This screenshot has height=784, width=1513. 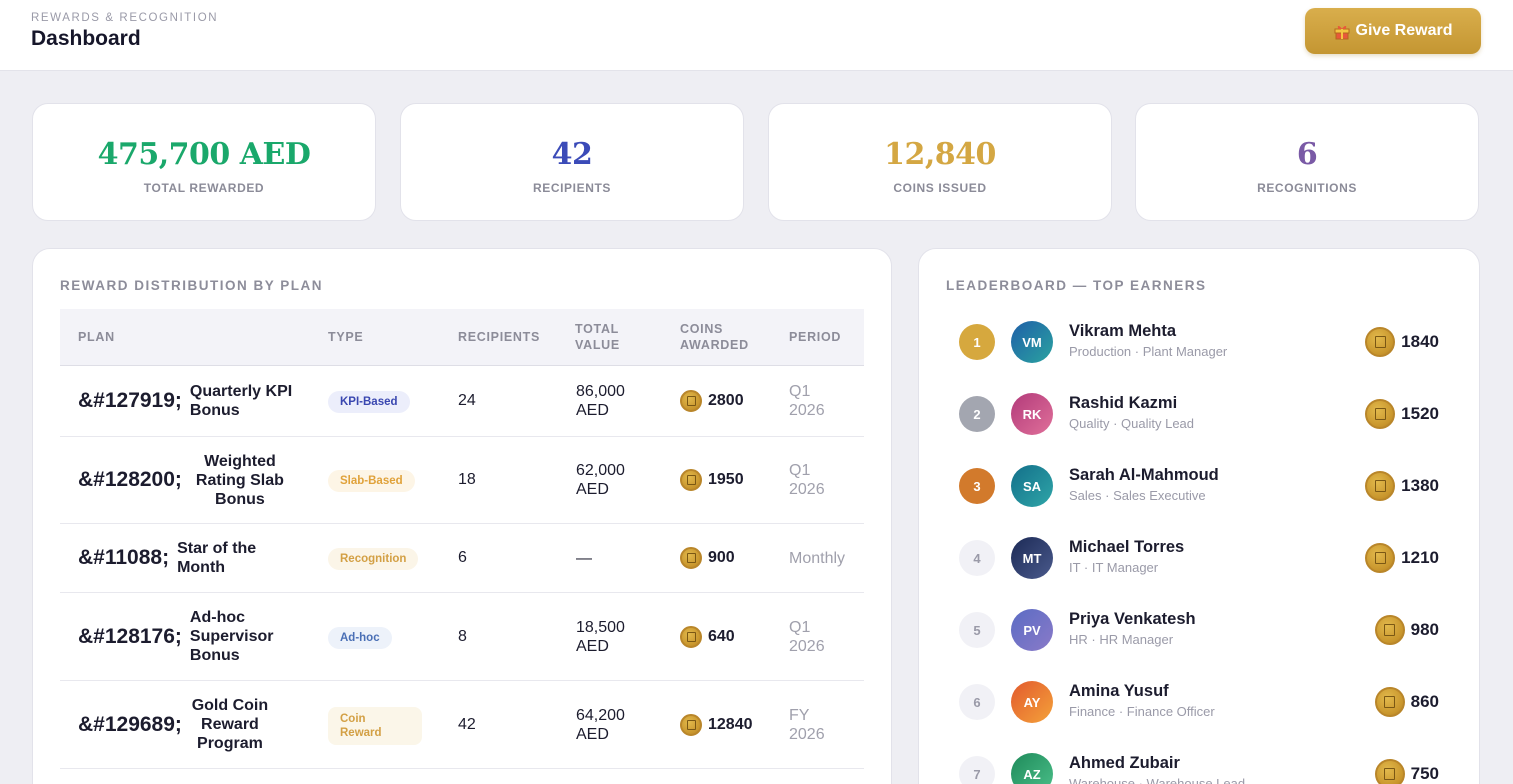 I want to click on coins-awarded: 900, so click(x=707, y=558).